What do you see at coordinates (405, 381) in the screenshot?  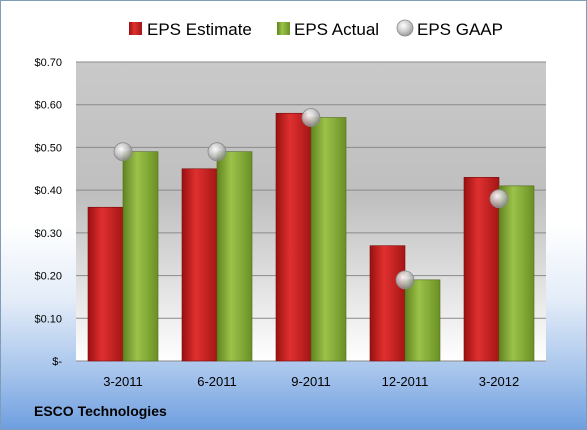 I see `x-tick-label: 12-2011` at bounding box center [405, 381].